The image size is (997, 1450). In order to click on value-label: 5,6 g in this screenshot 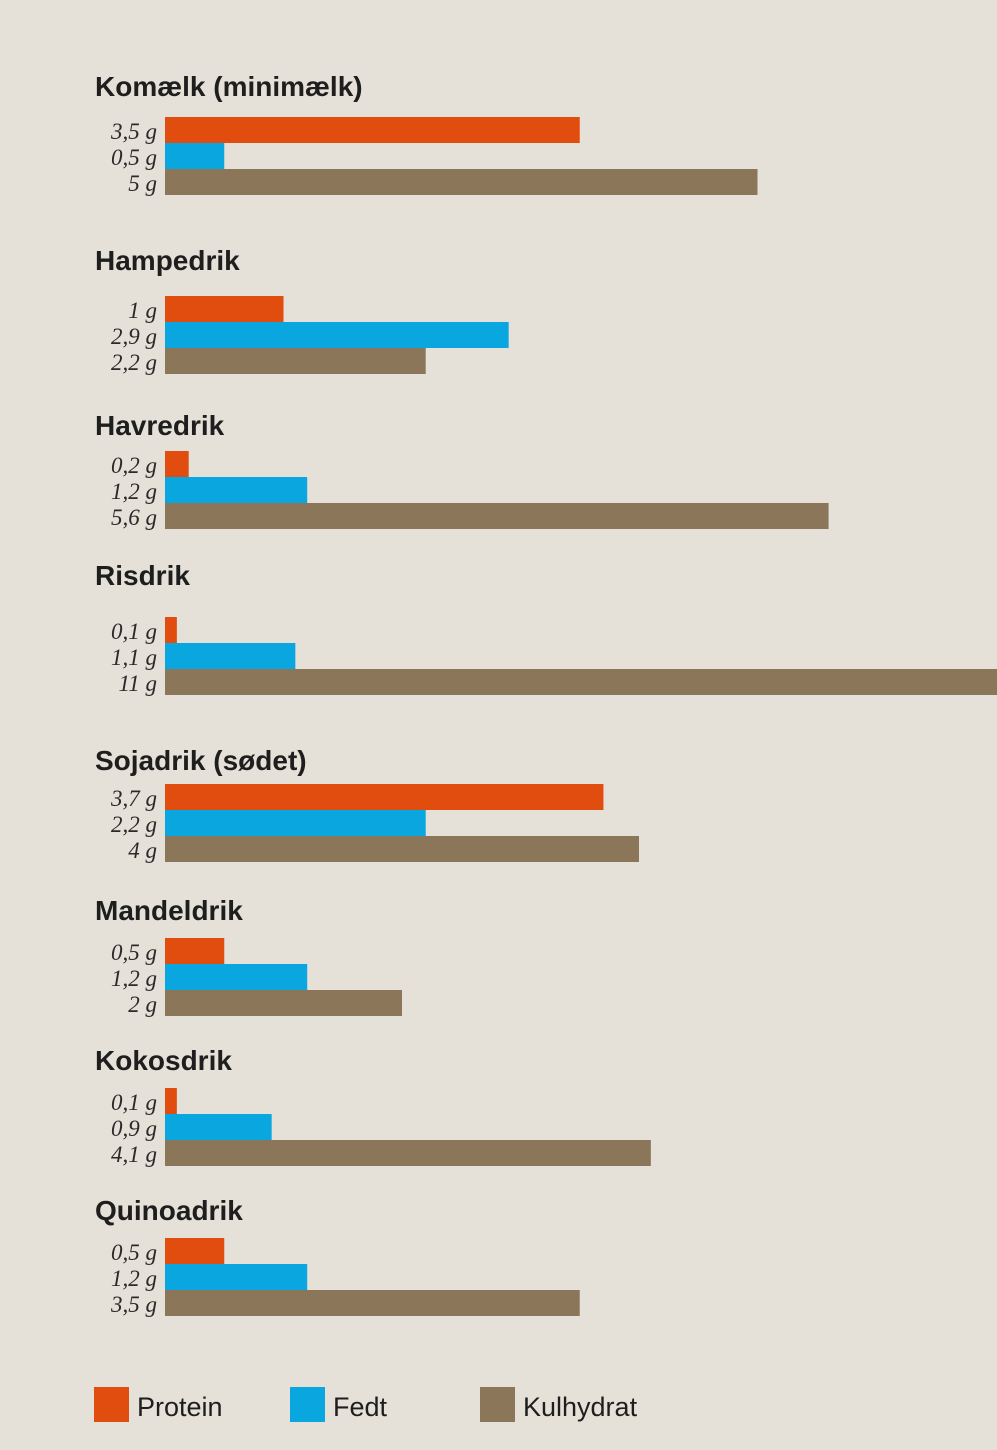, I will do `click(134, 517)`.